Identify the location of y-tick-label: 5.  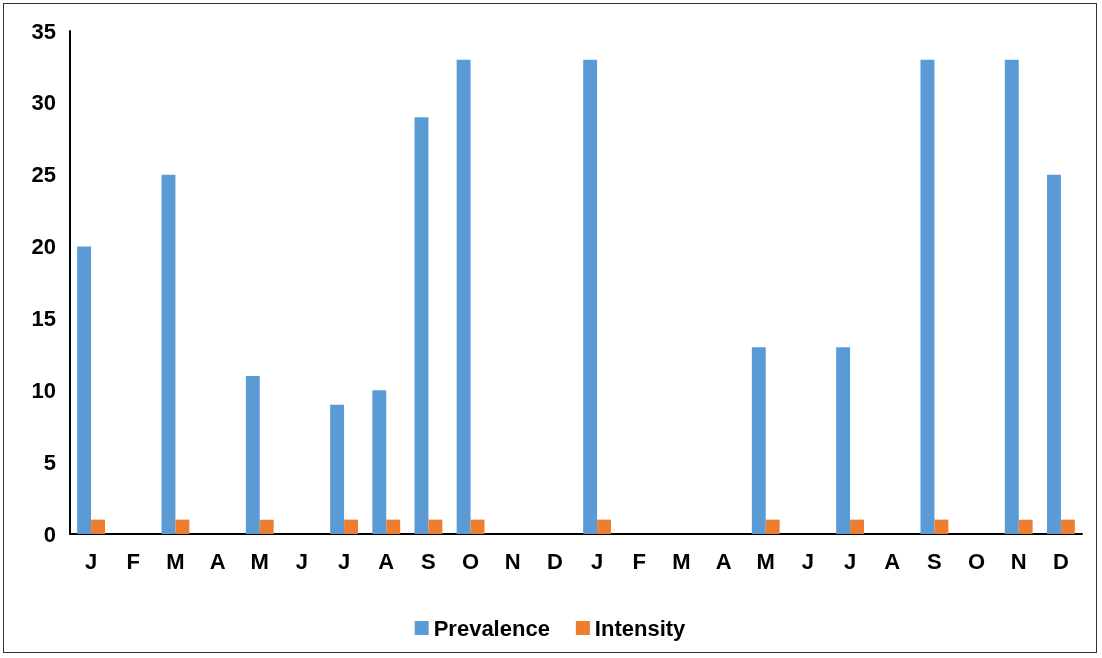
(49, 462).